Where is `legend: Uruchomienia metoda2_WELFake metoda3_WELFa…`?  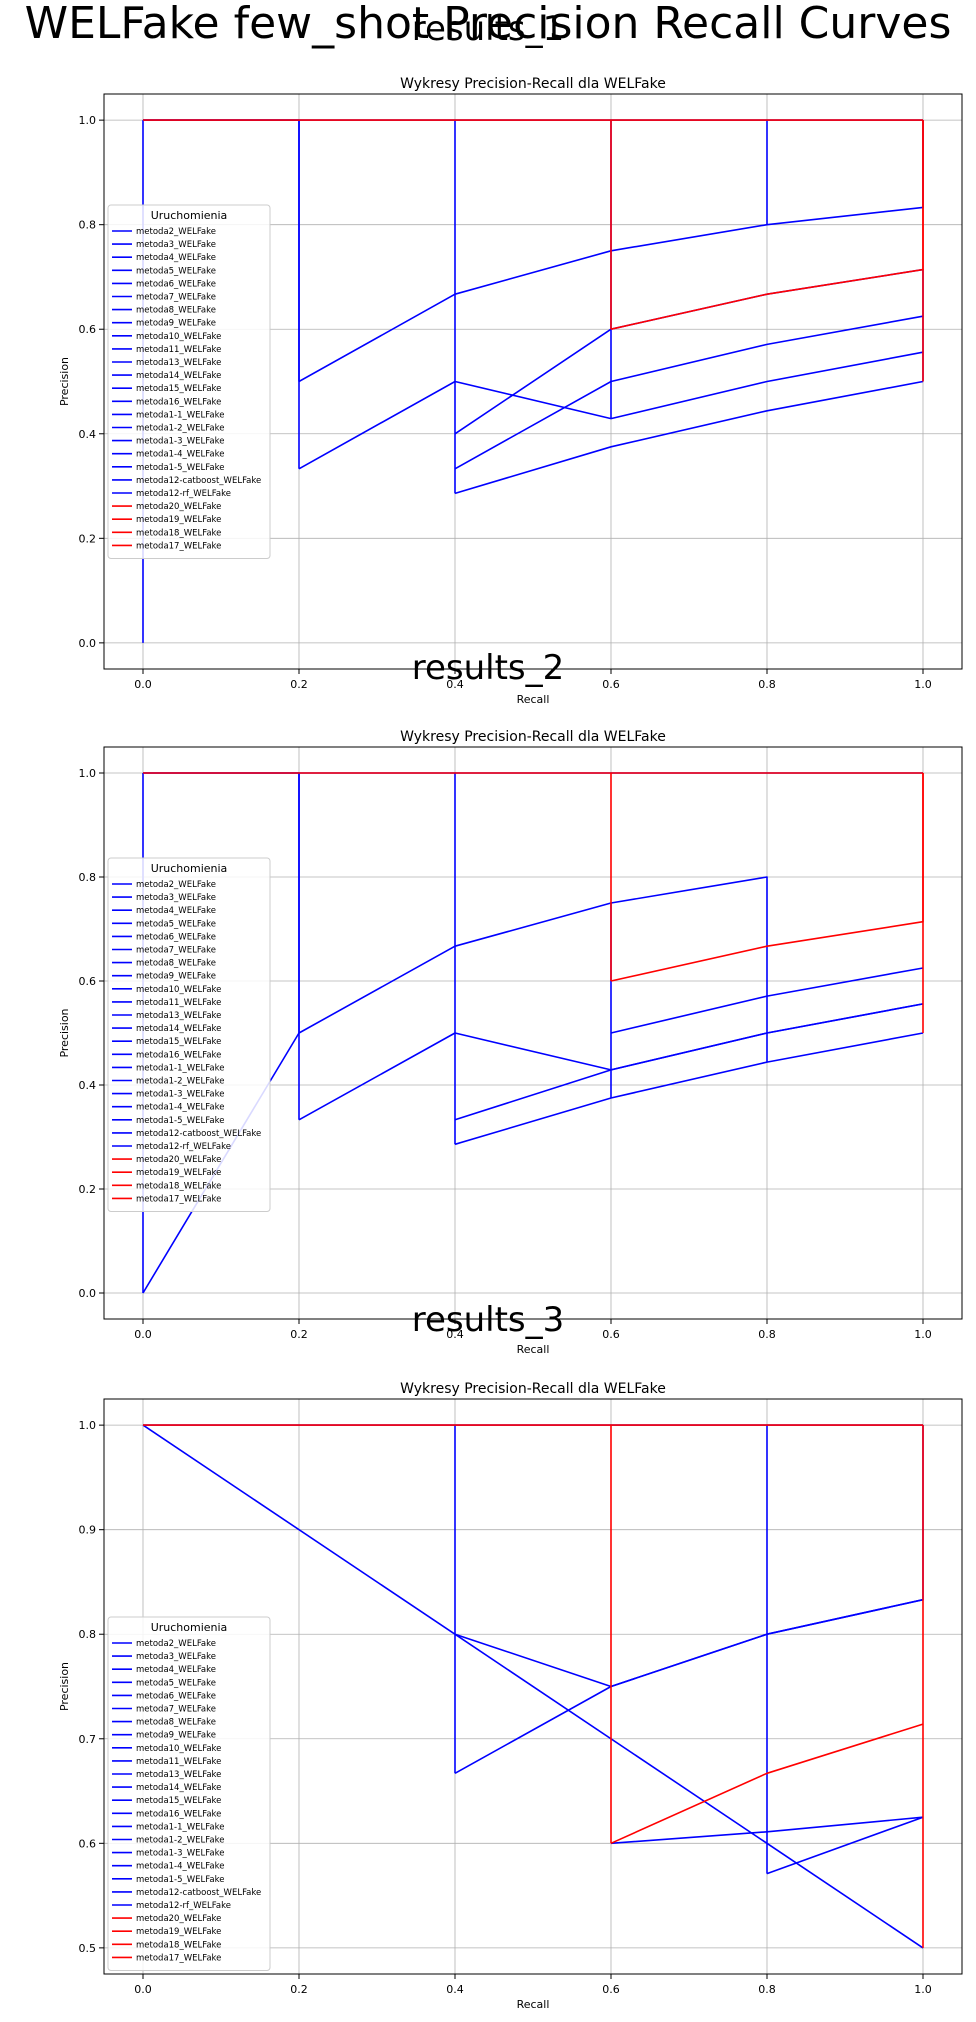
legend: Uruchomienia metoda2_WELFake metoda3_WELFa… is located at coordinates (189, 1793).